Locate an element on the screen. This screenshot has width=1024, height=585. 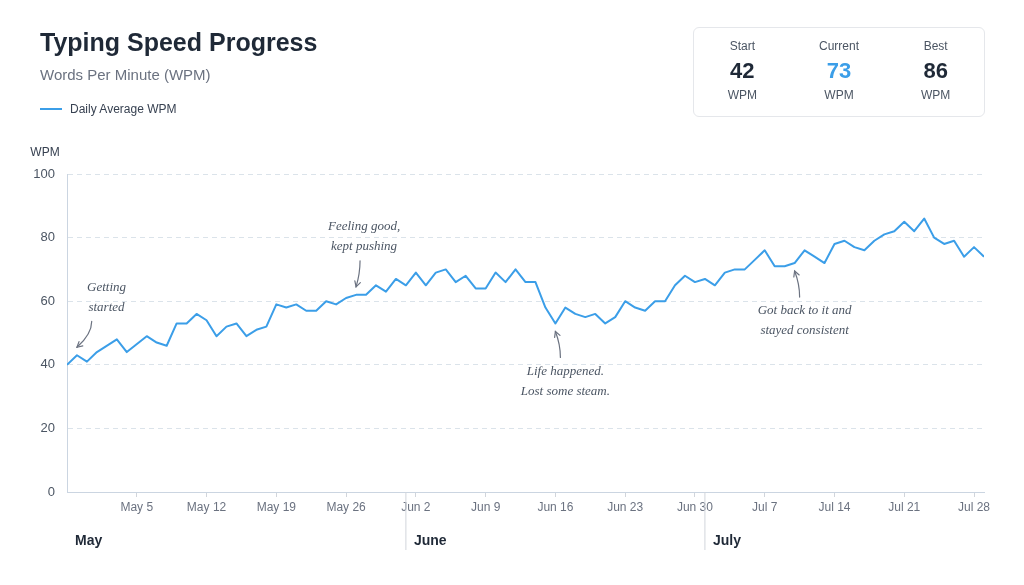
text: Start is located at coordinates (742, 46).